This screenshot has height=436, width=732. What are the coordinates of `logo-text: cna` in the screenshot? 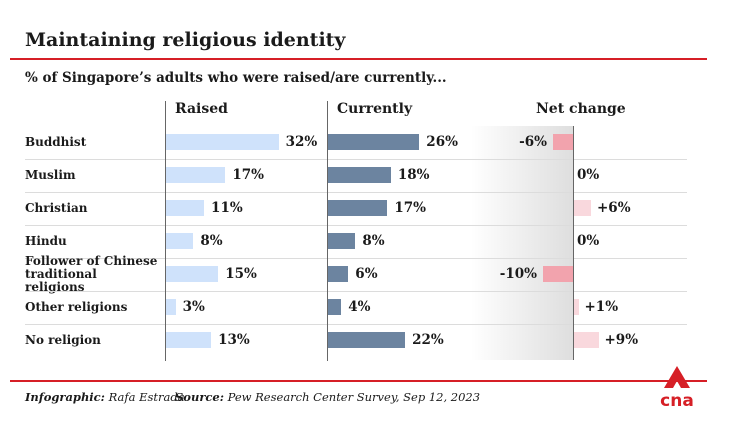 It's located at (677, 400).